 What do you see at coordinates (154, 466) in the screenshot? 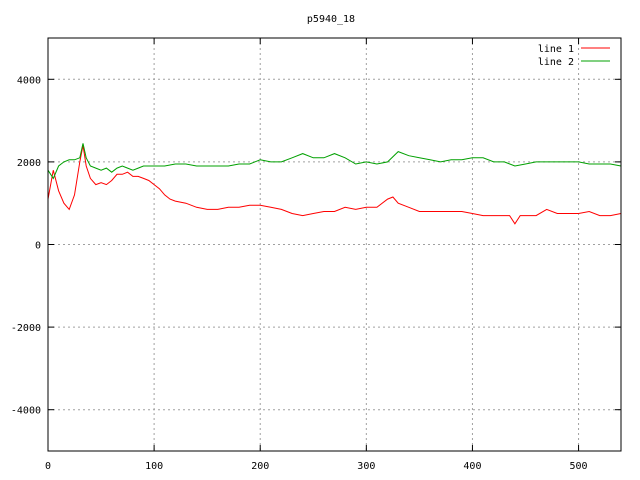
I see `x-tick-label: 100` at bounding box center [154, 466].